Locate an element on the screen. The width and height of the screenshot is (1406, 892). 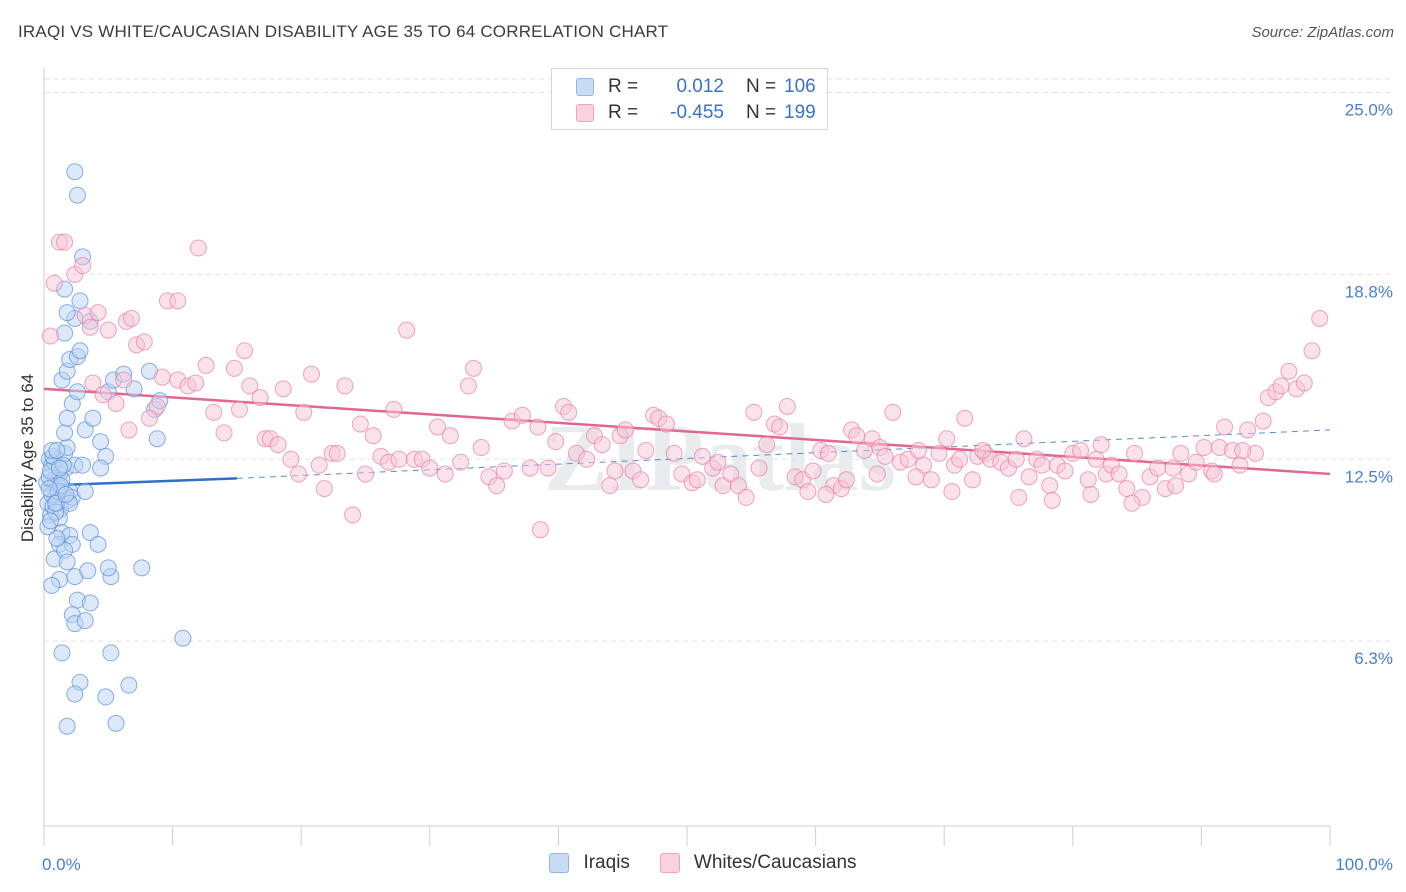
x-tick-label-min: 0.0% is located at coordinates (61, 864).